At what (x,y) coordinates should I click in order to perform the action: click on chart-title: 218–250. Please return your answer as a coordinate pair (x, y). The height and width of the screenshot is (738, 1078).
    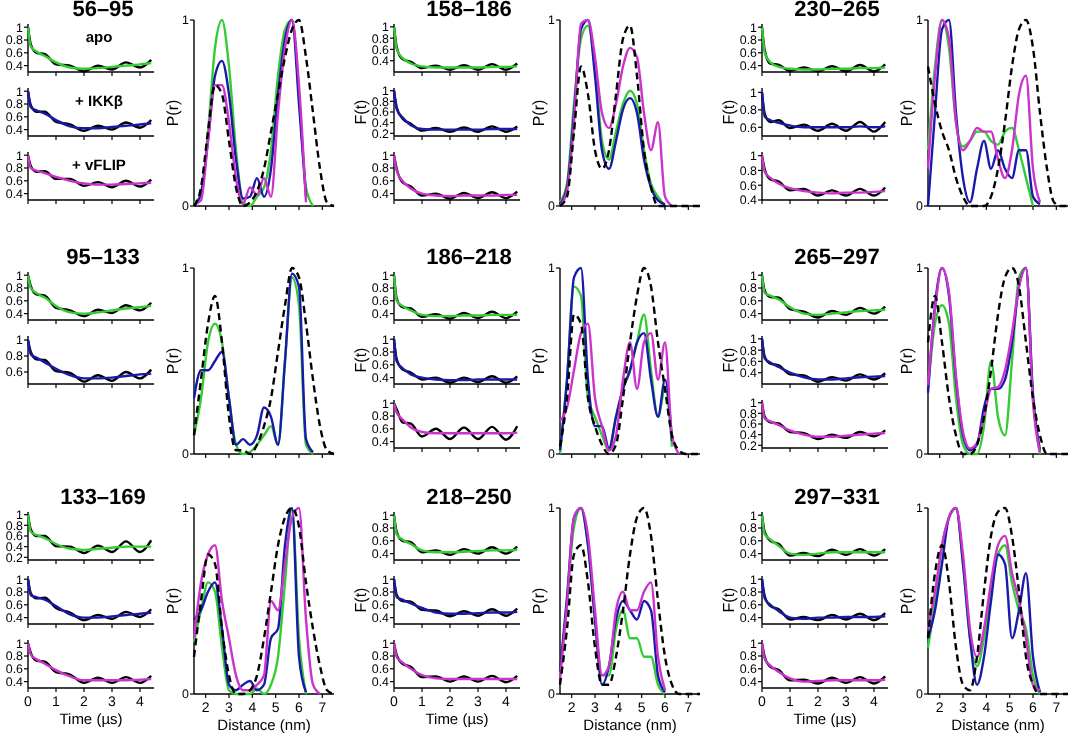
    Looking at the image, I should click on (469, 498).